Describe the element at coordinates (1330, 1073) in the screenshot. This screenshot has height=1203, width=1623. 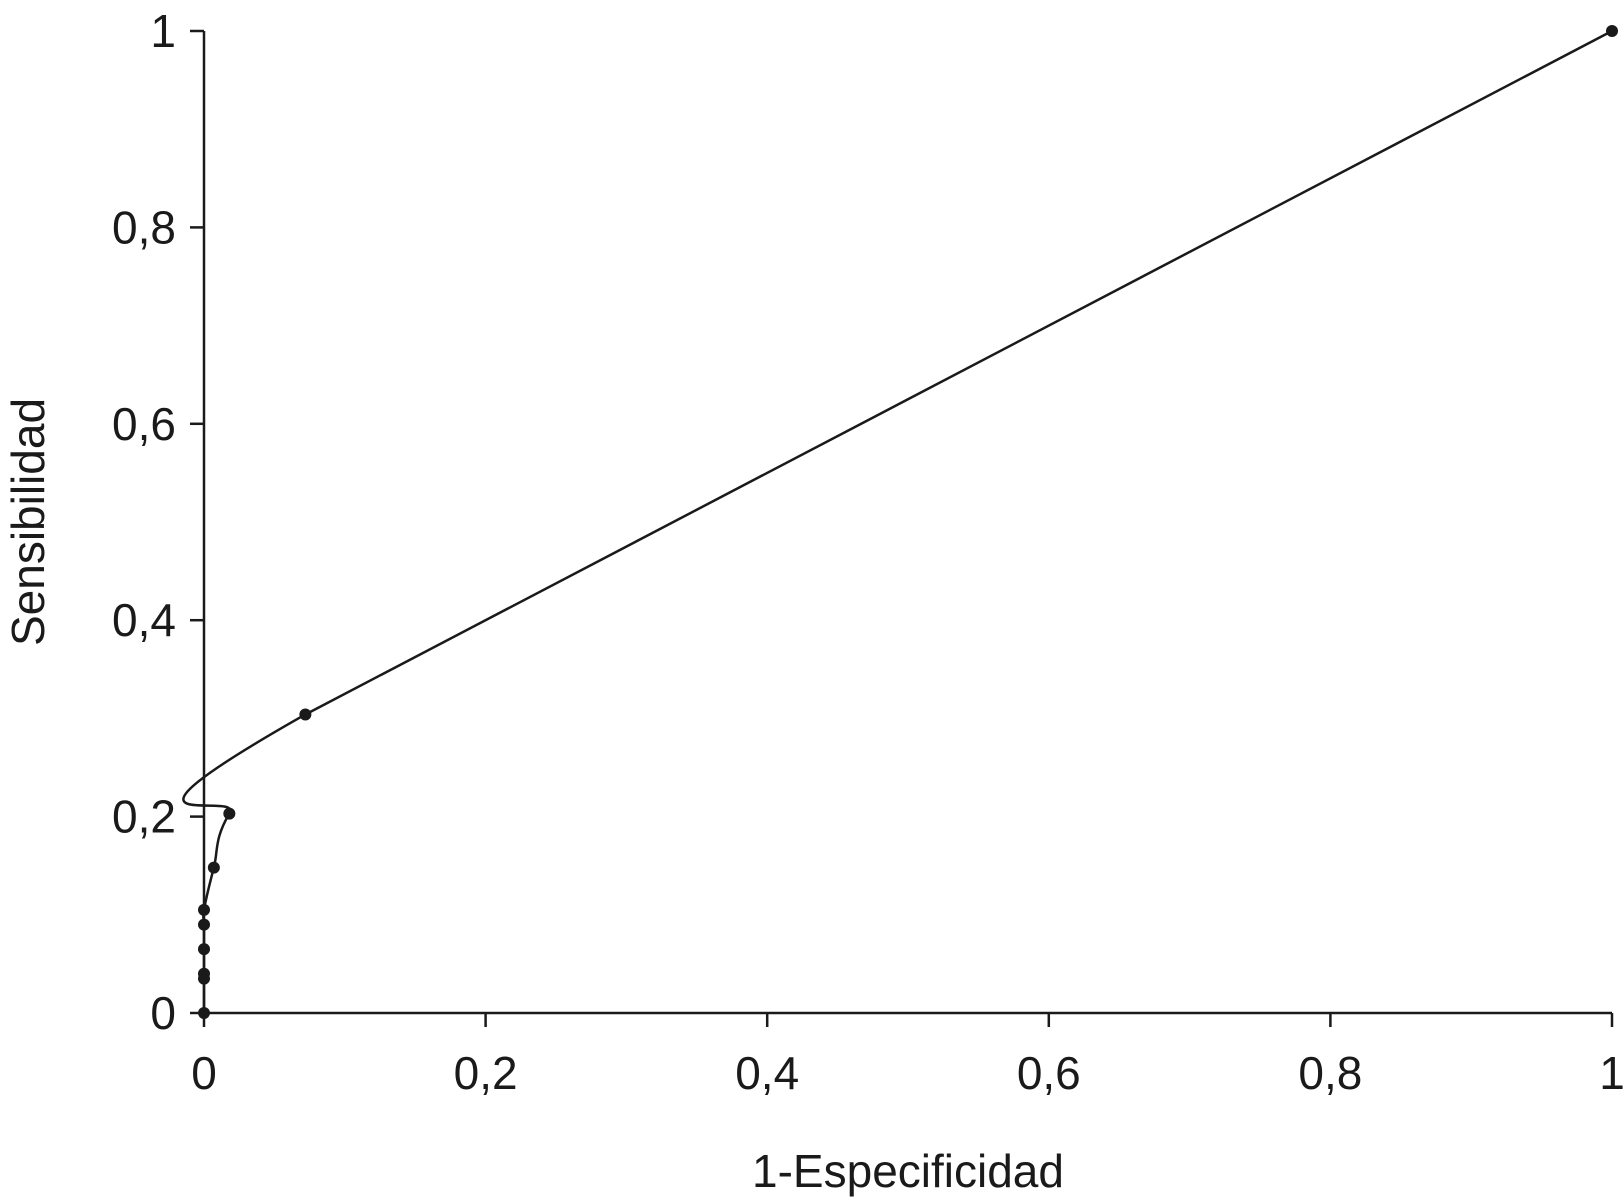
I see `x-tick-label: 0,8` at that location.